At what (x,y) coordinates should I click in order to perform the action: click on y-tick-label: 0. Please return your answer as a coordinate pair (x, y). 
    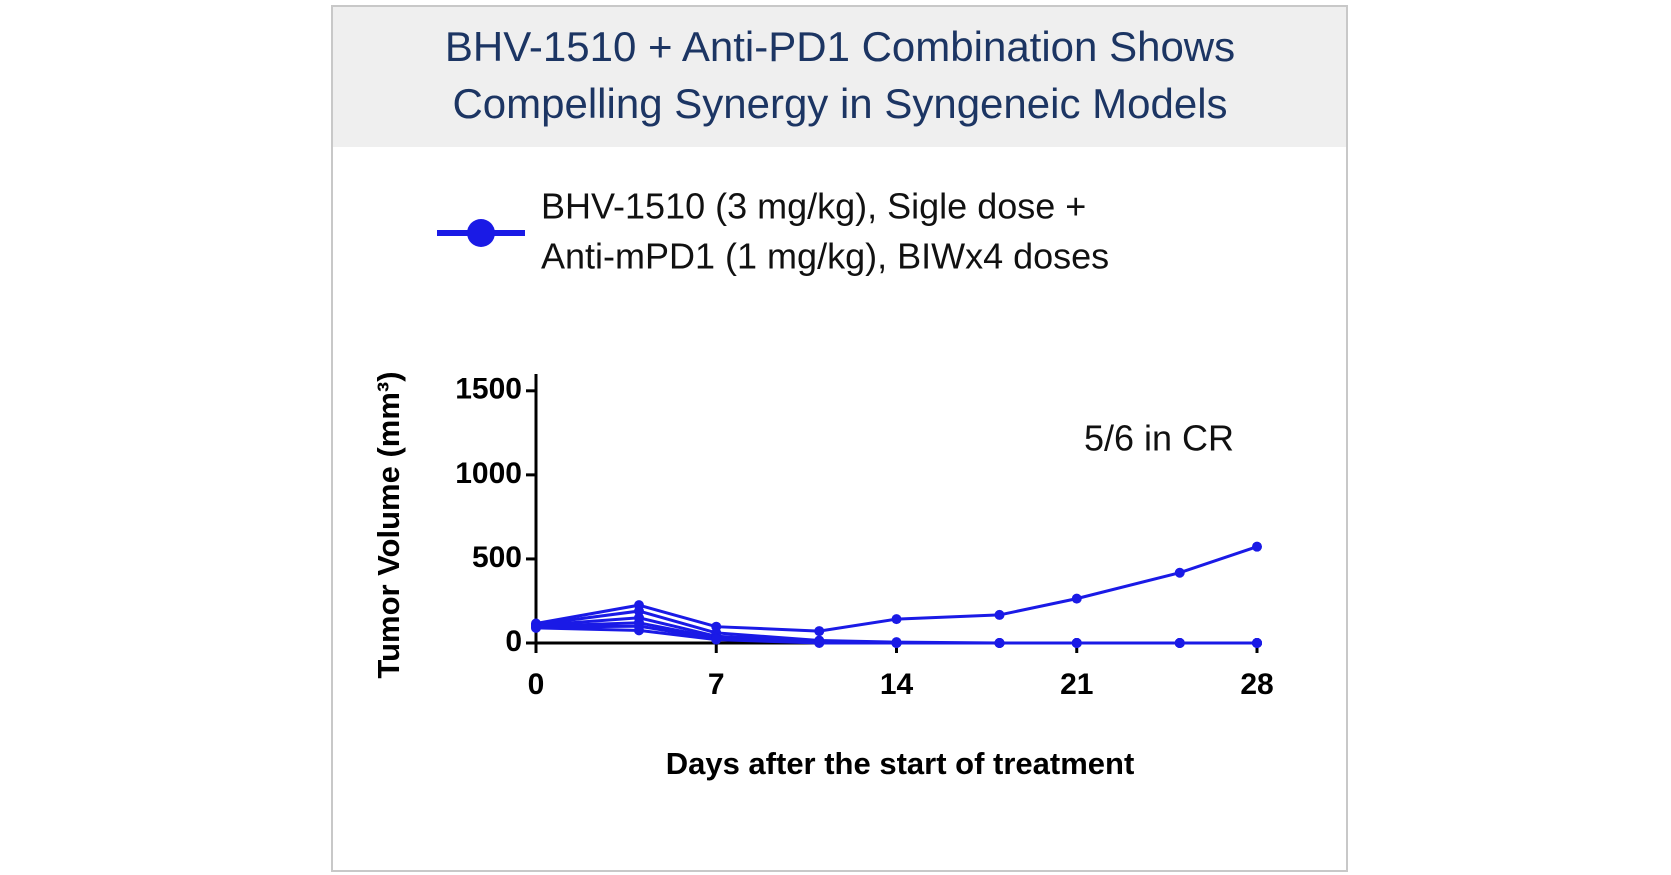
    Looking at the image, I should click on (513, 641).